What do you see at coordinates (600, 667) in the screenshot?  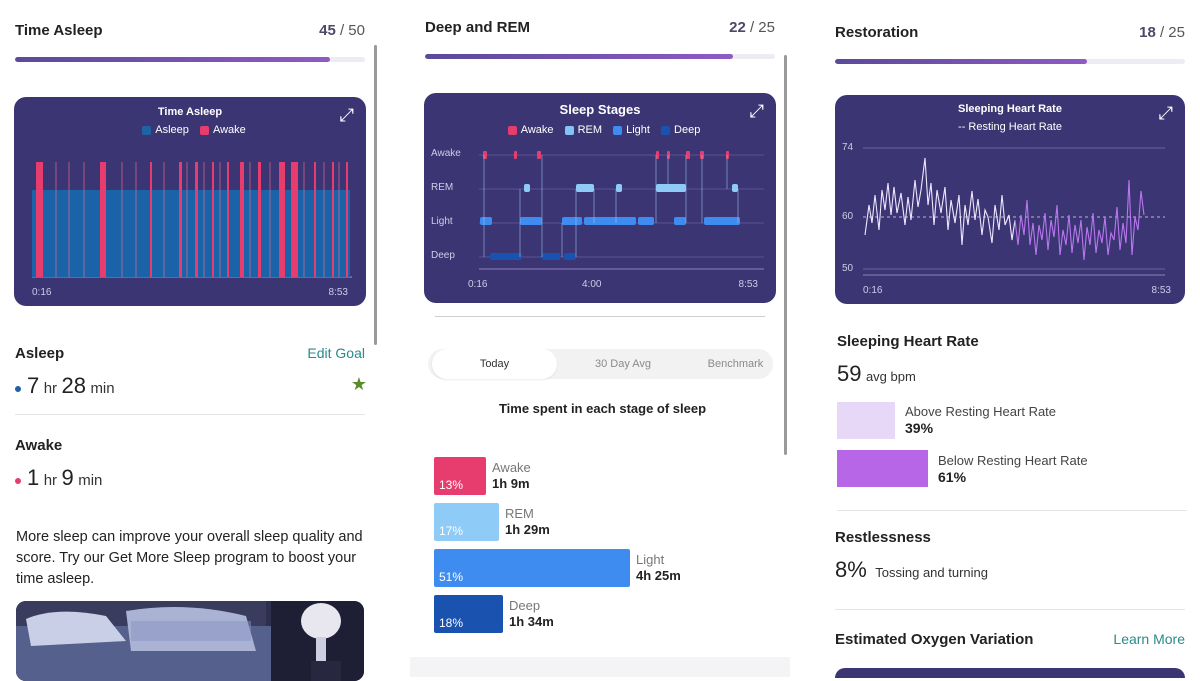 I see `bottom-card` at bounding box center [600, 667].